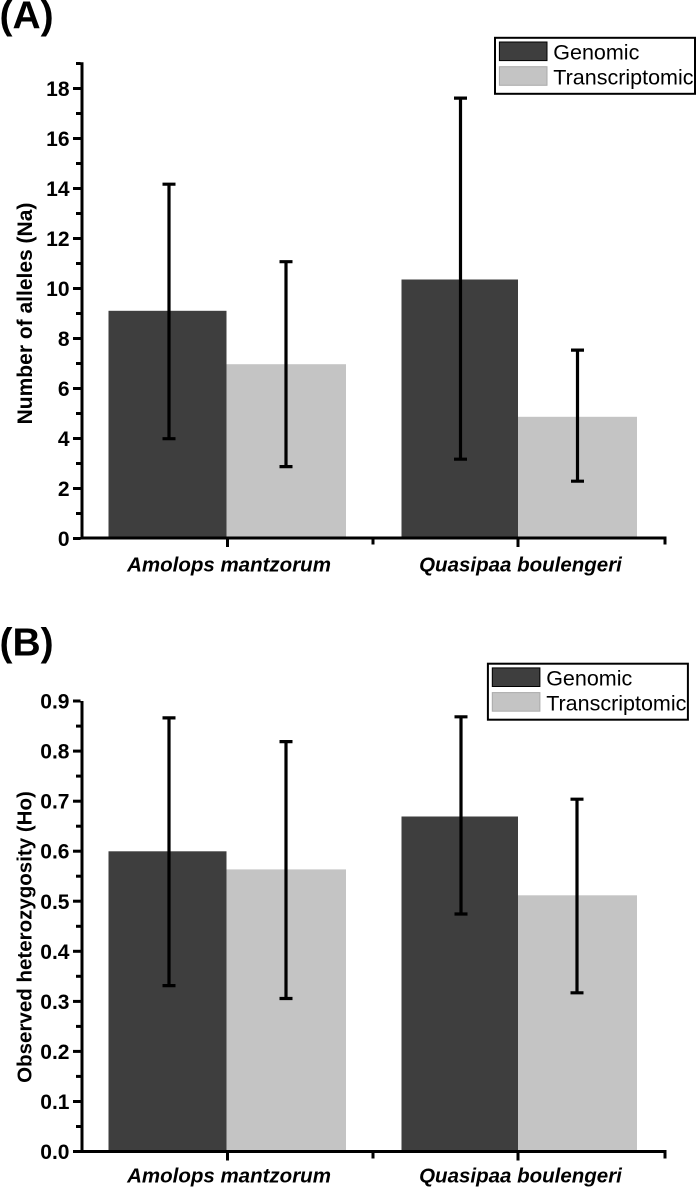  Describe the element at coordinates (64, 339) in the screenshot. I see `svg-text: 8` at that location.